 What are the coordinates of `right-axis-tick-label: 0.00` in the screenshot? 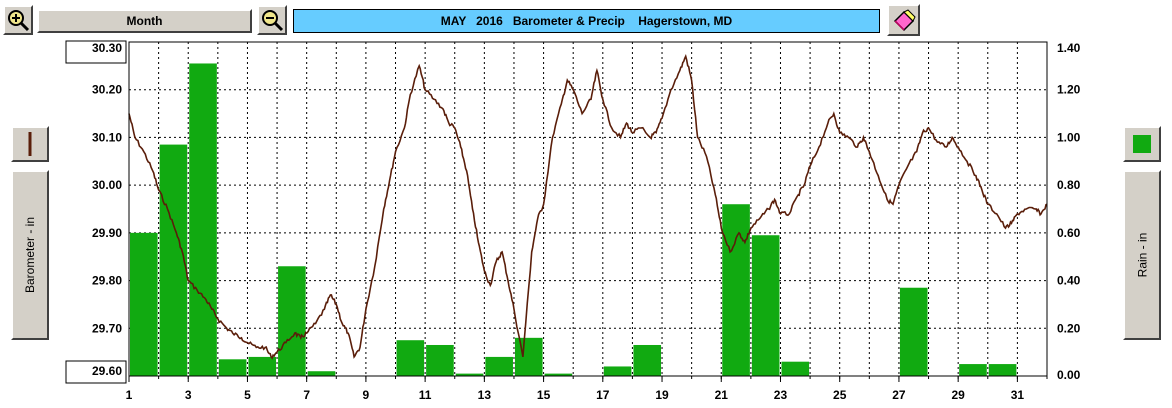 It's located at (1069, 375).